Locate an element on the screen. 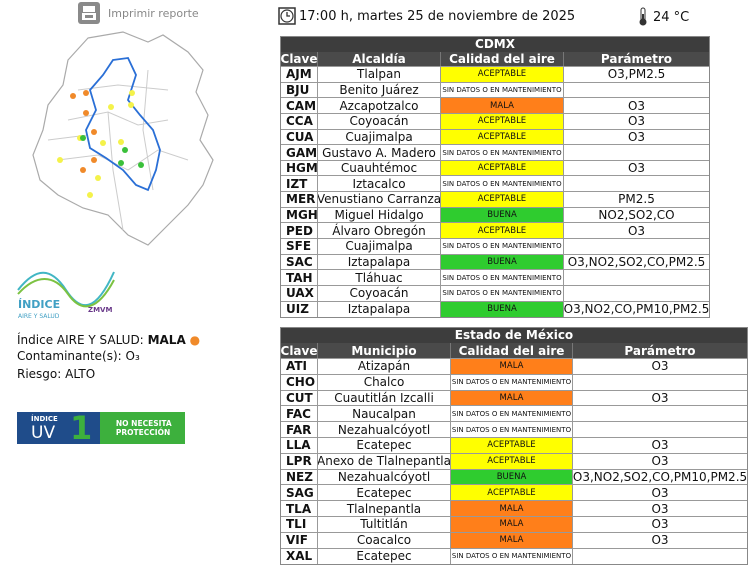 The width and height of the screenshot is (750, 565). print-button: Imprimir reporte is located at coordinates (153, 13).